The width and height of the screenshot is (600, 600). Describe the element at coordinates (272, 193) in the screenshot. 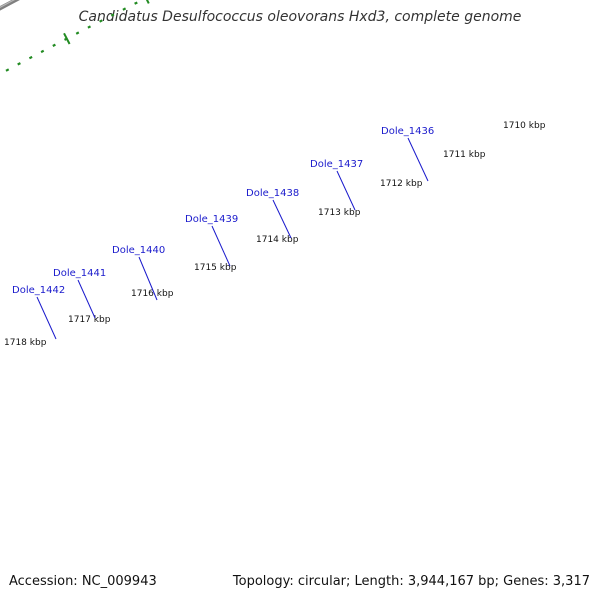

I see `gene-label: Dole_1438` at that location.